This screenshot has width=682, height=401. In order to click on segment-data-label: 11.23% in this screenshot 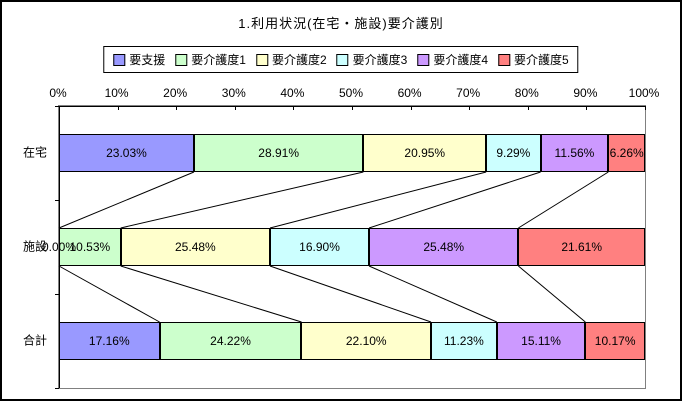, I will do `click(463, 341)`.